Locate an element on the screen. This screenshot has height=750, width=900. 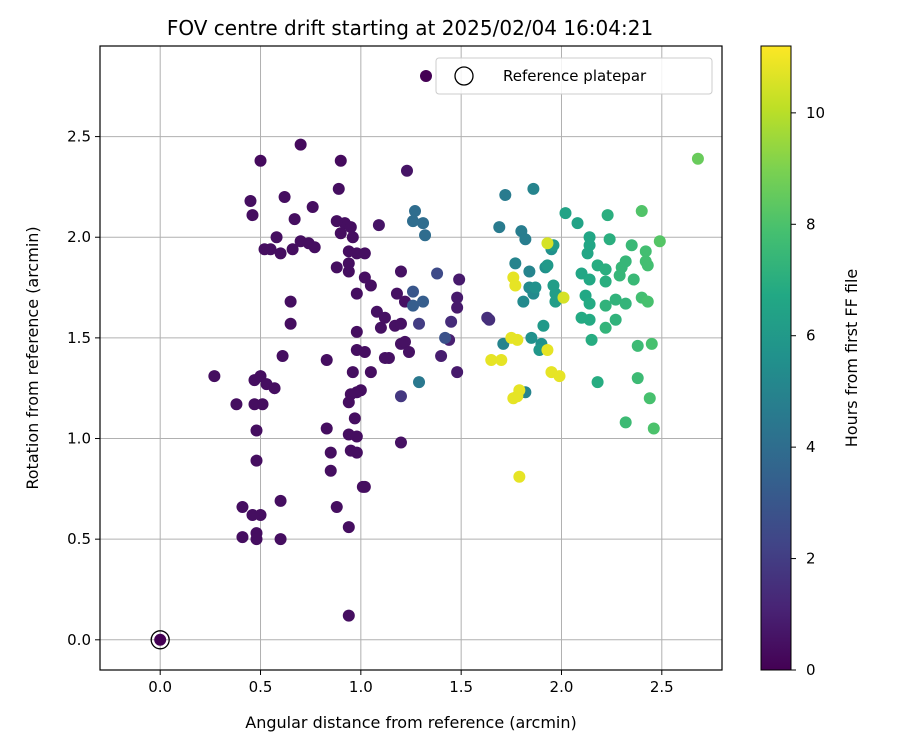
colorbar-tick-label: 0 is located at coordinates (811, 670).